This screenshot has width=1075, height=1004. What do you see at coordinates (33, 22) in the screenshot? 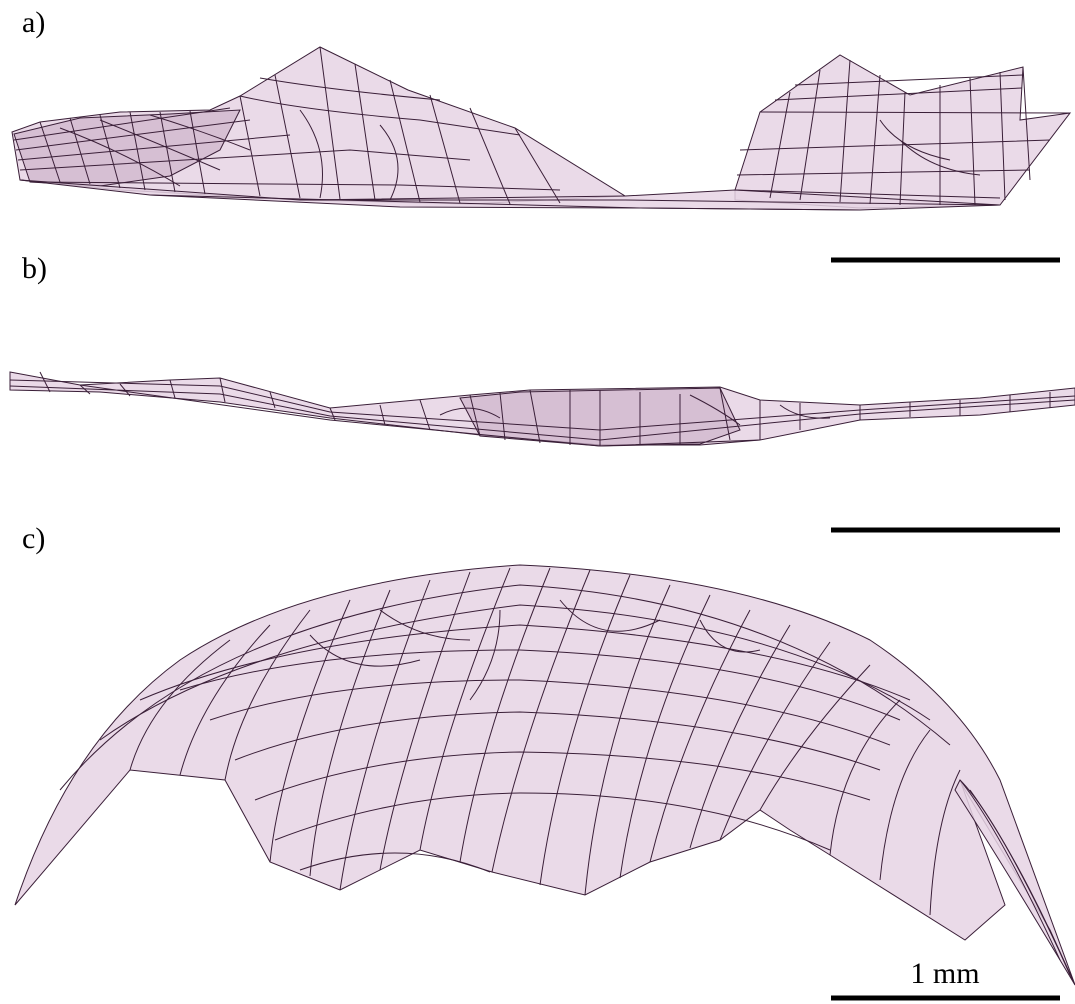
I see `panel-a-label: a)` at bounding box center [33, 22].